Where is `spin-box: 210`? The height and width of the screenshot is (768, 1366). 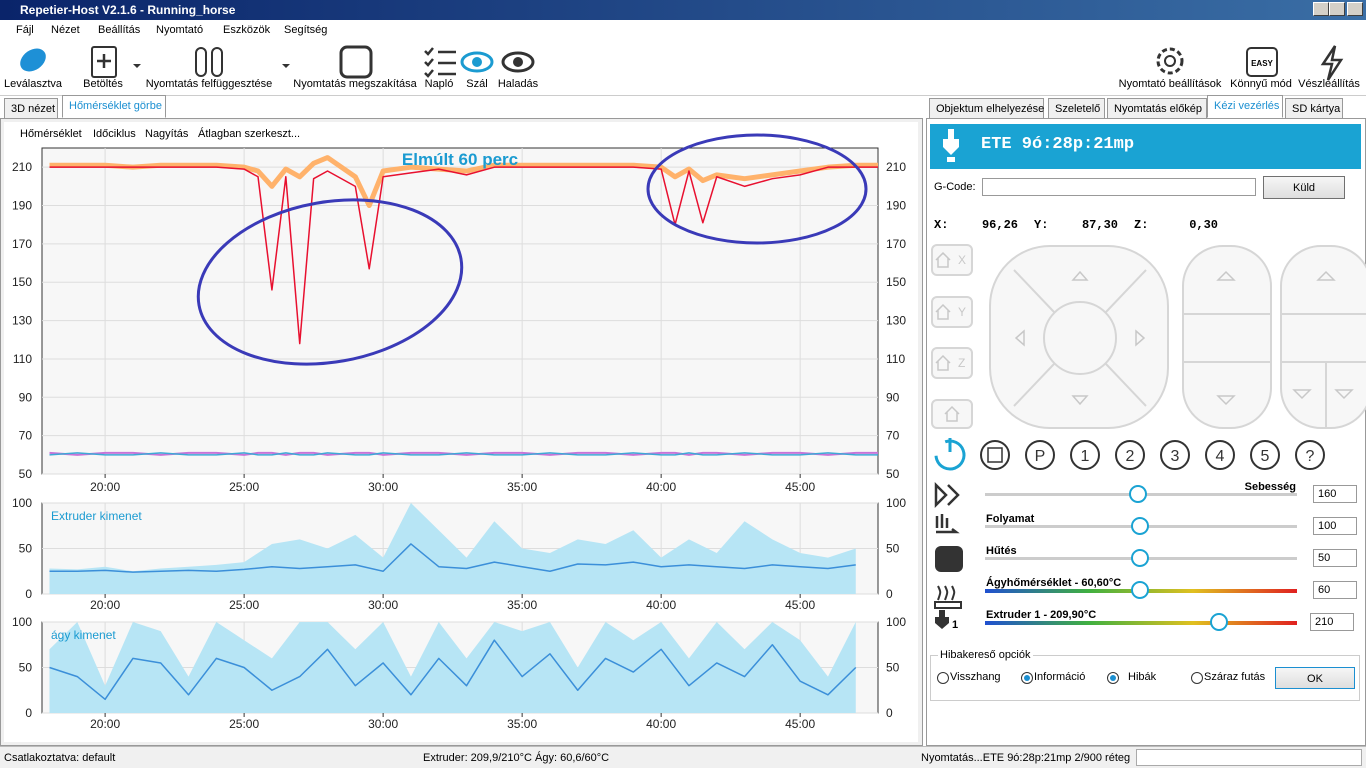 spin-box: 210 is located at coordinates (1332, 622).